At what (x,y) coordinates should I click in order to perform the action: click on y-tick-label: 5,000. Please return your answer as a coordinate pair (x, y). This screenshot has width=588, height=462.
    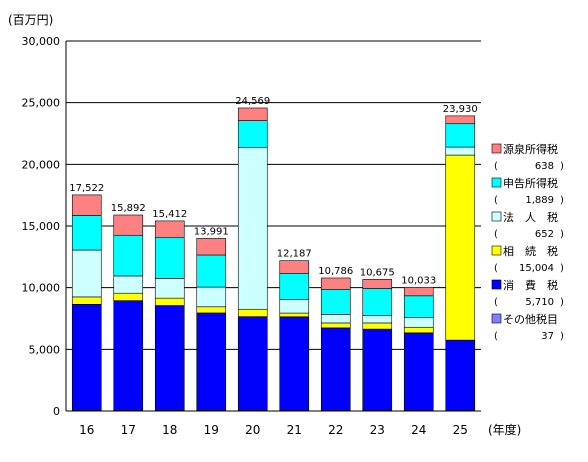
    Looking at the image, I should click on (45, 349).